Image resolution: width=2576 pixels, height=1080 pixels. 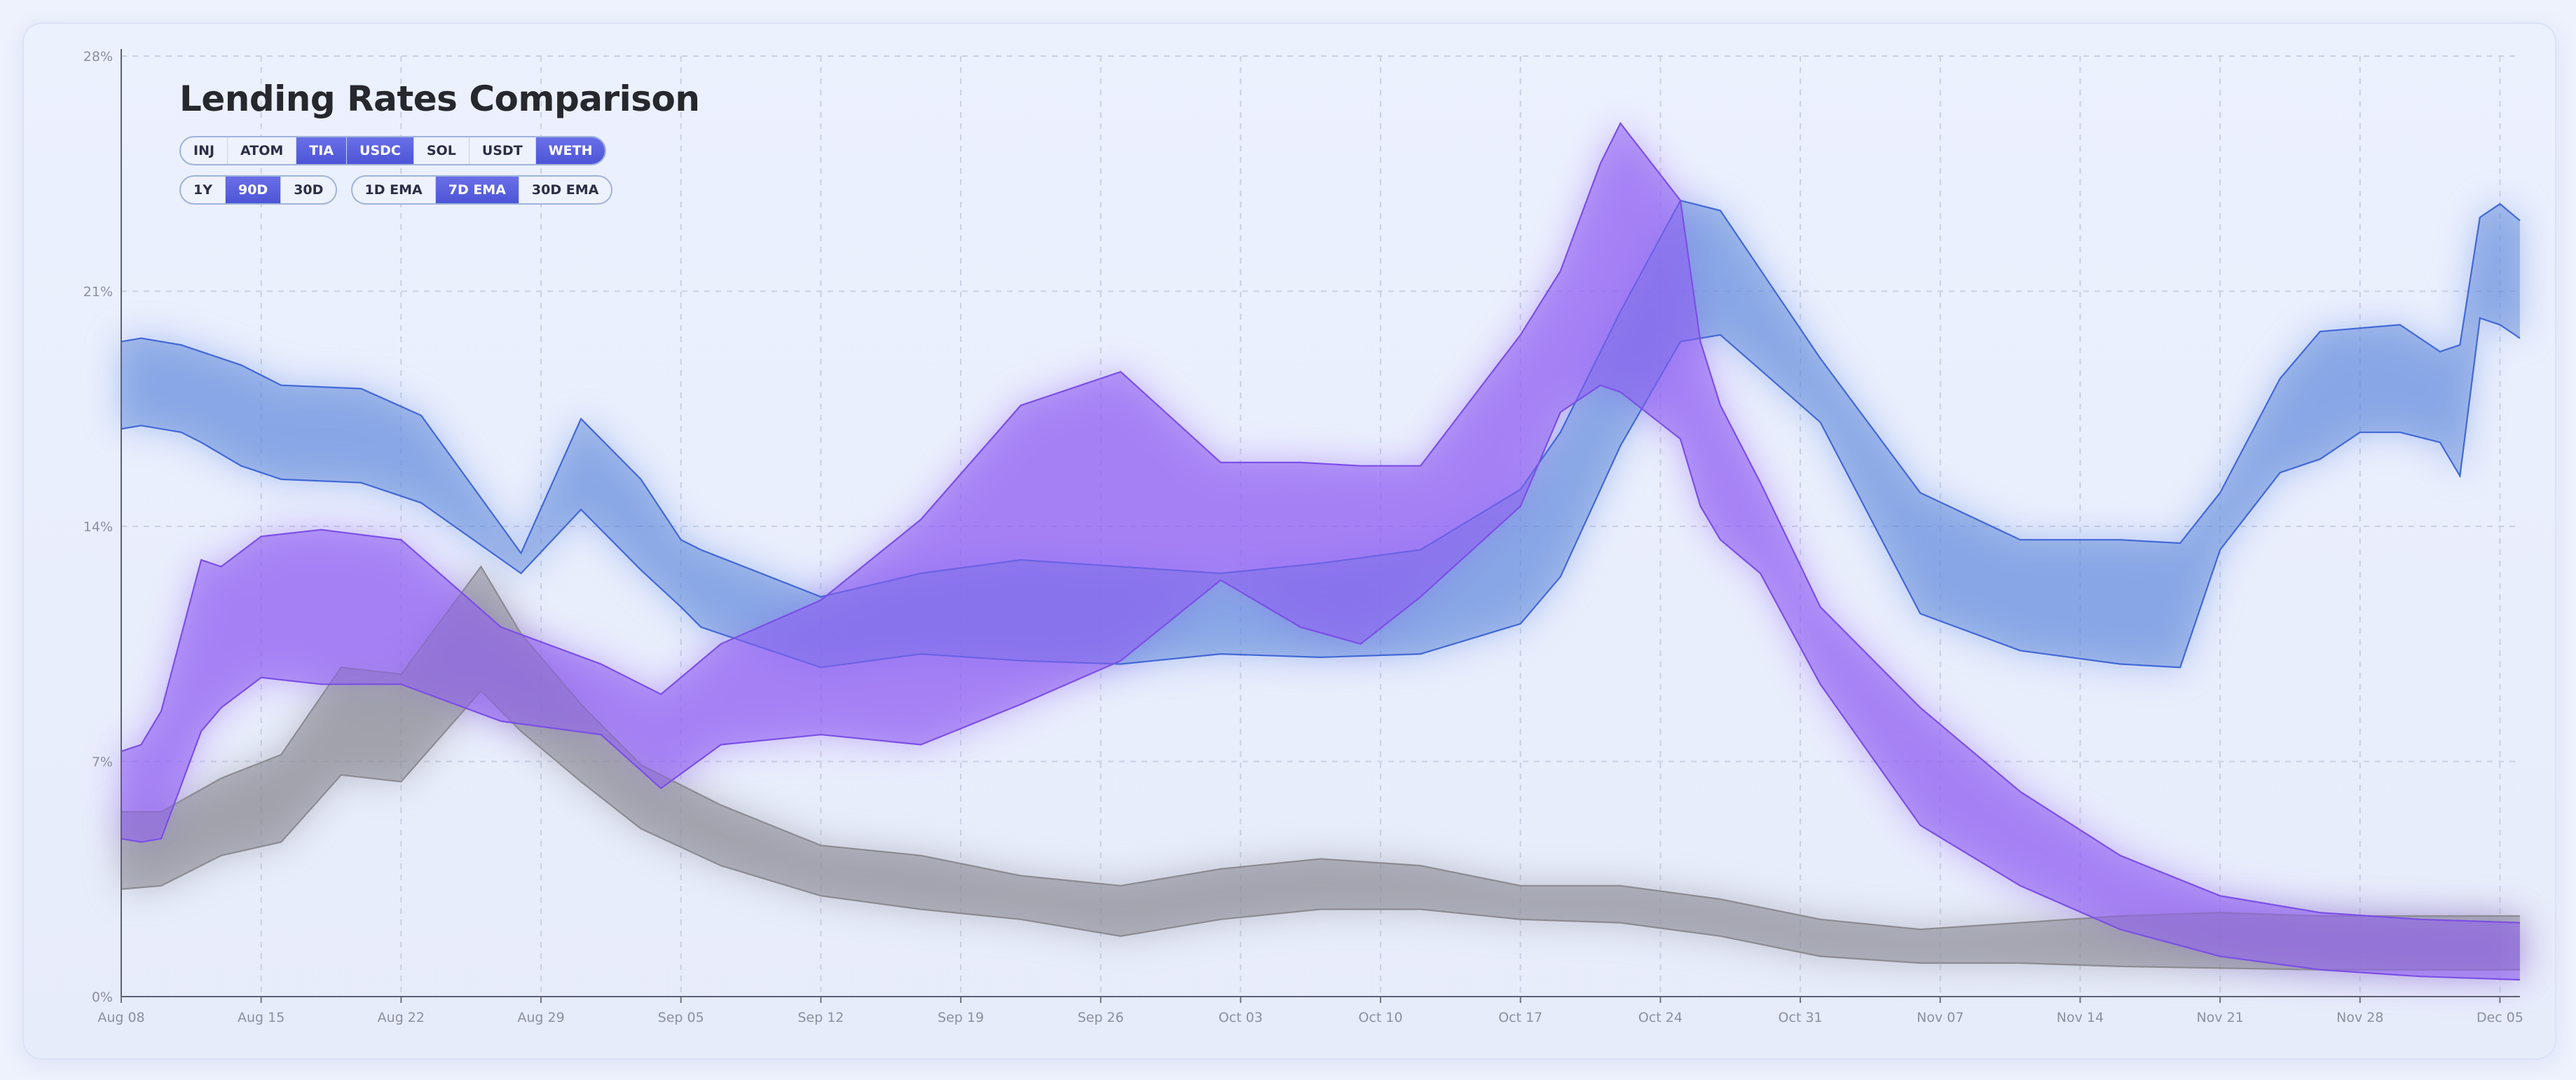 What do you see at coordinates (1241, 1017) in the screenshot?
I see `x-tick-label: Oct 03` at bounding box center [1241, 1017].